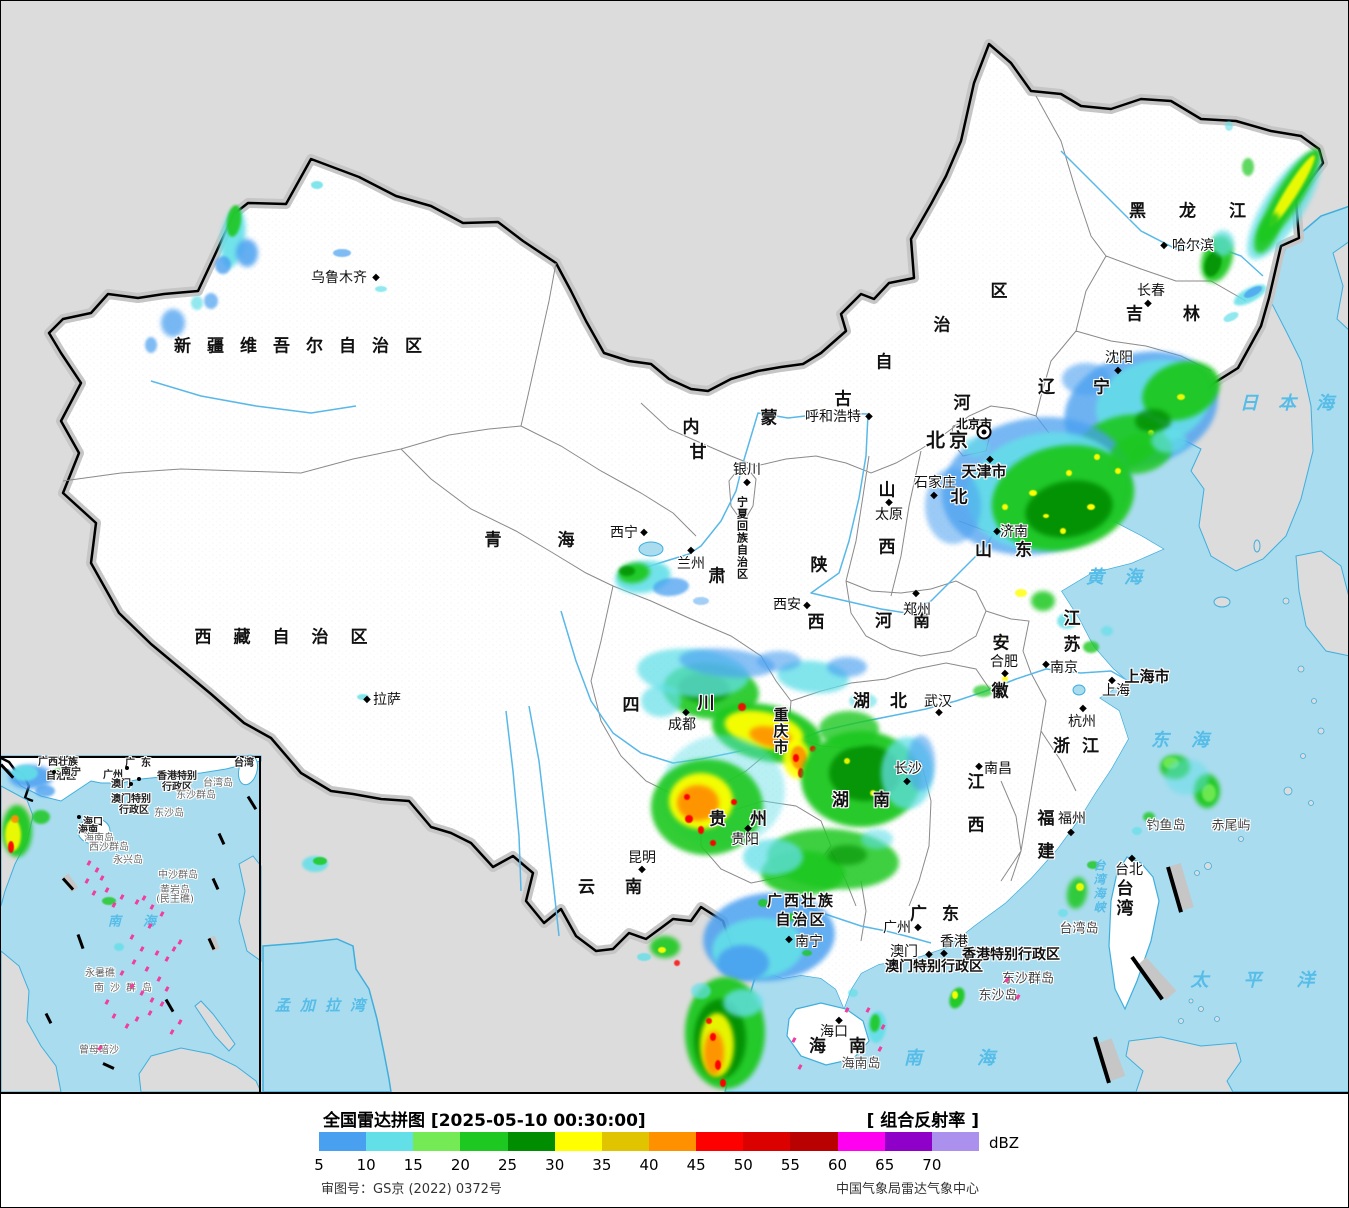  I want to click on colorbar-tick: 45, so click(696, 1165).